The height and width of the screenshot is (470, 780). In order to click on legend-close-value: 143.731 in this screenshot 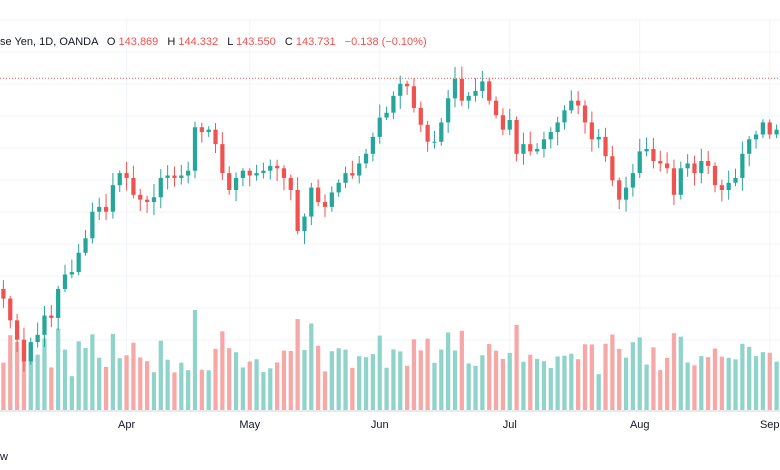, I will do `click(316, 42)`.